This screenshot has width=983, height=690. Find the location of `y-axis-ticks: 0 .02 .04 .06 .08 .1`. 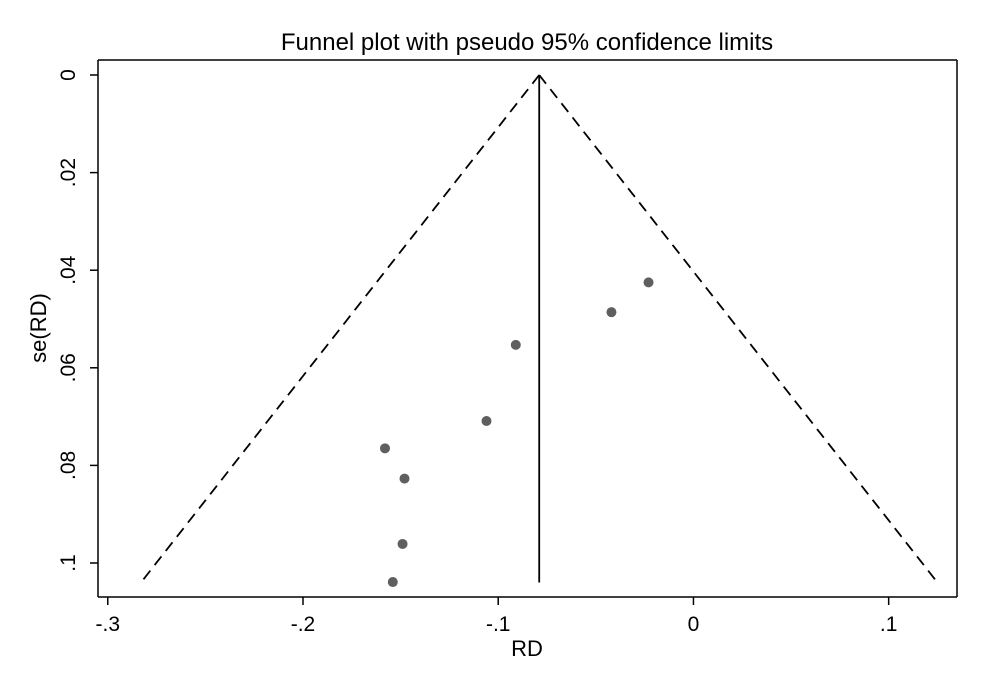

y-axis-ticks: 0 .02 .04 .06 .08 .1 is located at coordinates (77, 320).